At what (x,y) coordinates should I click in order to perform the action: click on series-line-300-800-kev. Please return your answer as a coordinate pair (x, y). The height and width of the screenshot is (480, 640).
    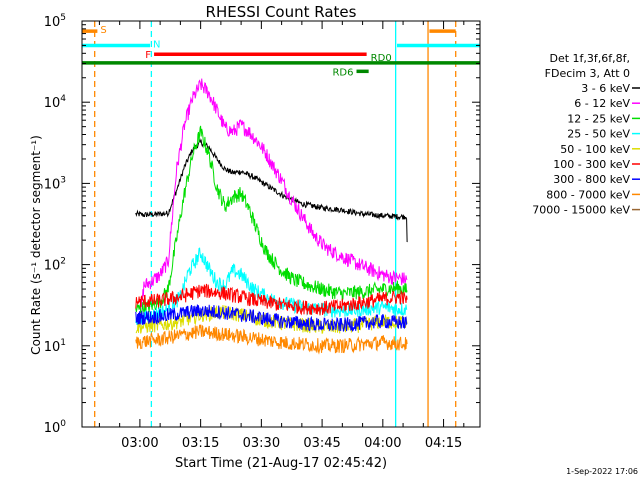
    Looking at the image, I should click on (271, 318).